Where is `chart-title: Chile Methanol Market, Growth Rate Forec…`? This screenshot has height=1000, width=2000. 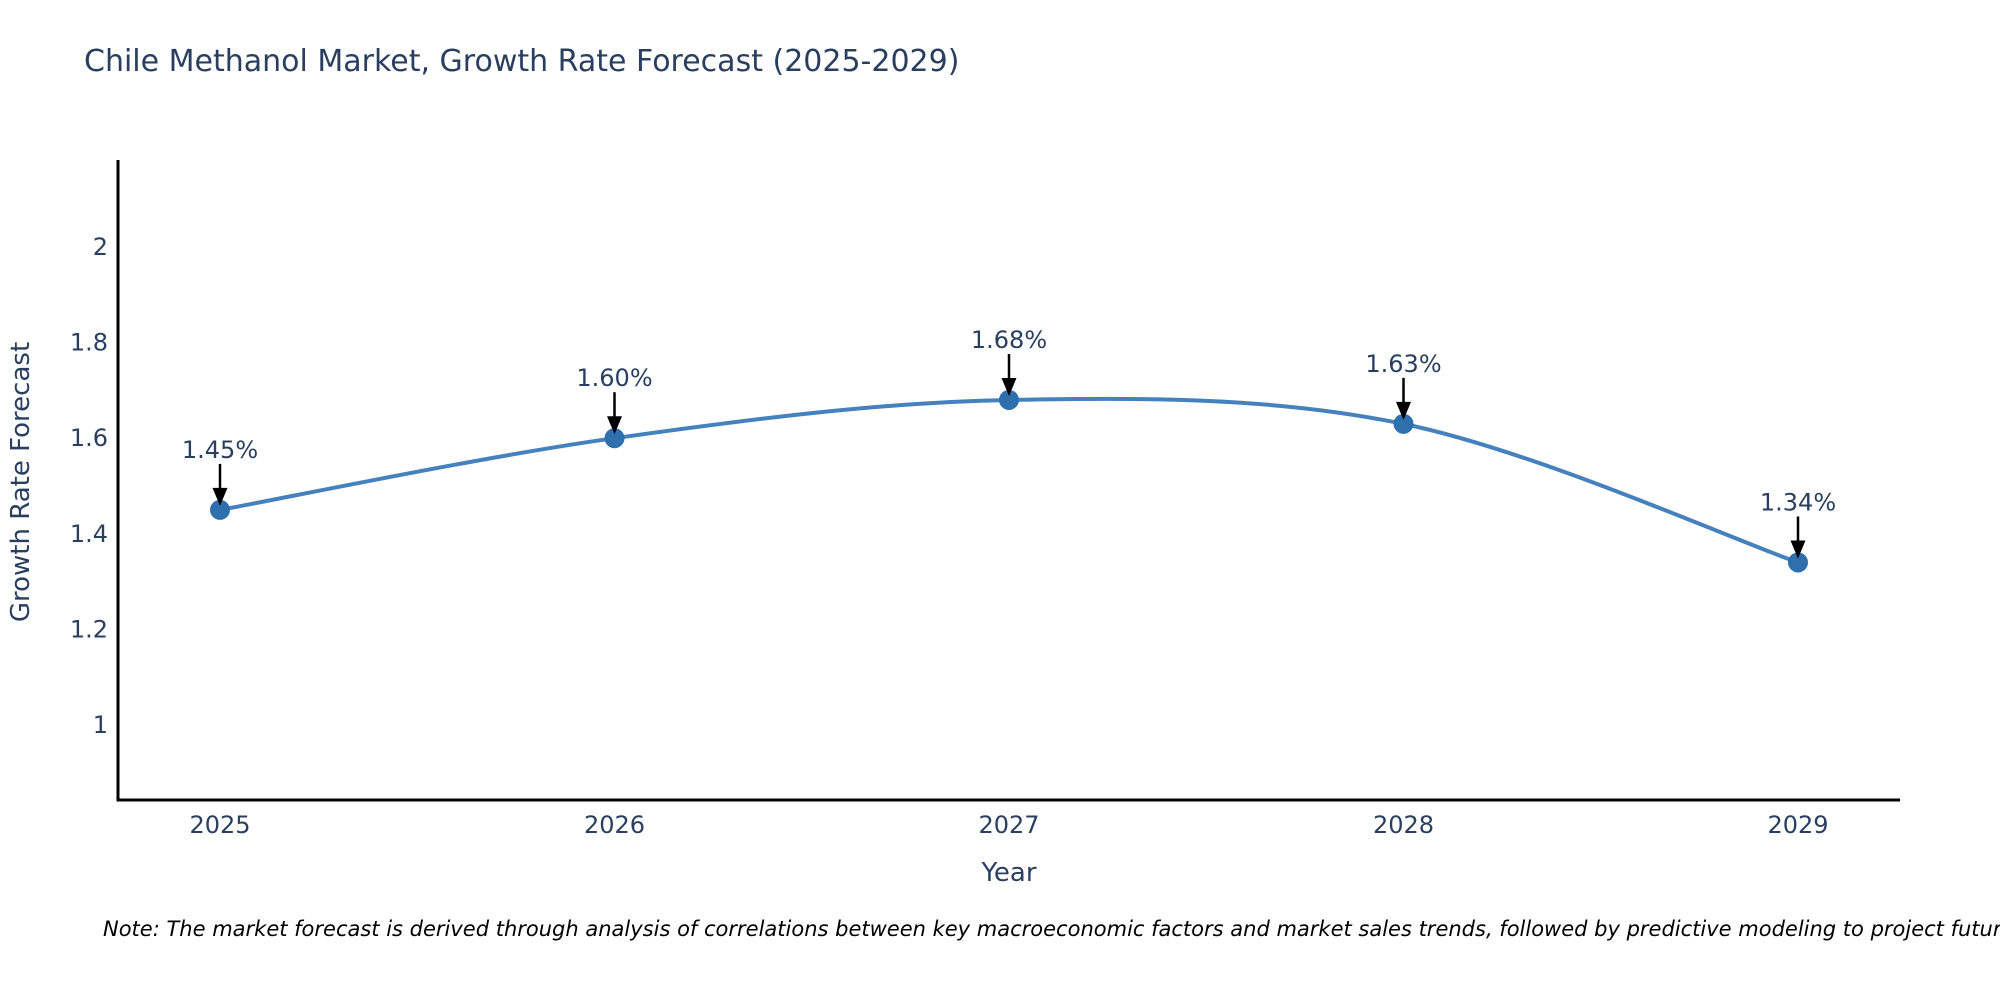 chart-title: Chile Methanol Market, Growth Rate Forec… is located at coordinates (522, 61).